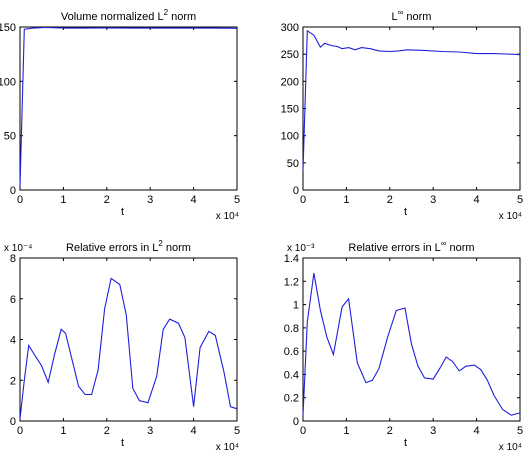  I want to click on chart-title: L∞ norm, so click(412, 15).